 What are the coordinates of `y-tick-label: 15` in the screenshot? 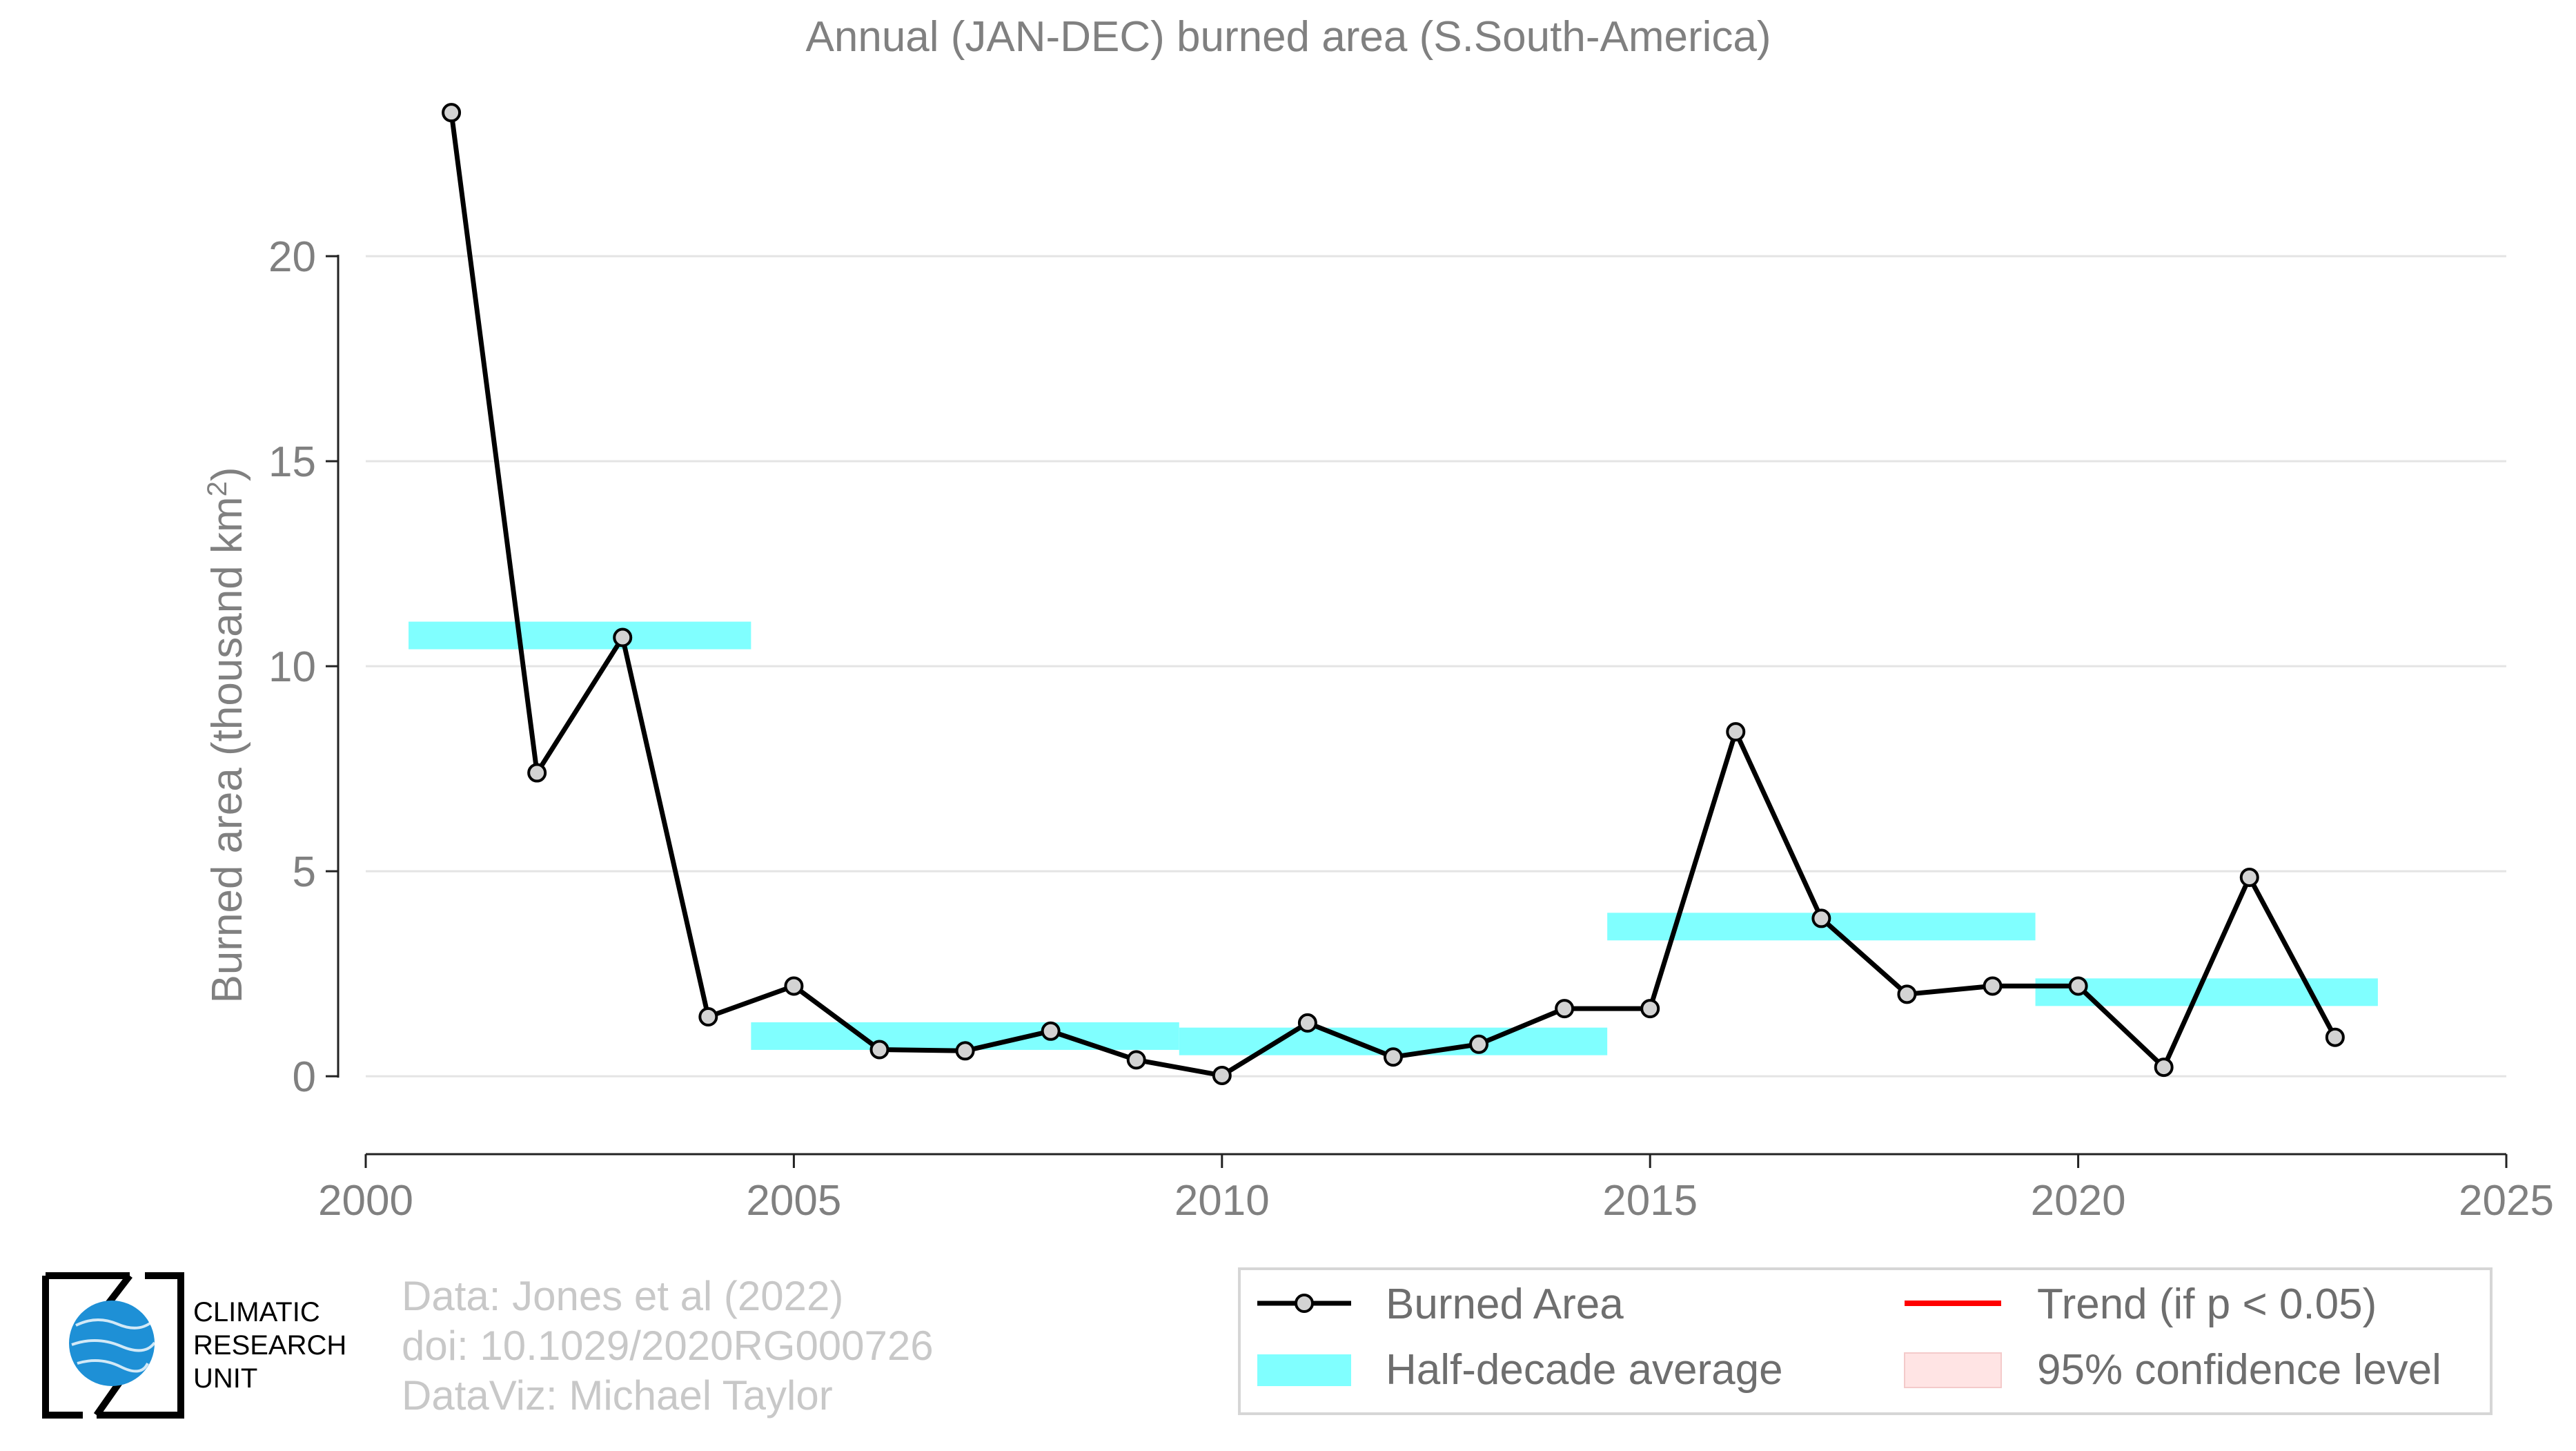 It's located at (292, 462).